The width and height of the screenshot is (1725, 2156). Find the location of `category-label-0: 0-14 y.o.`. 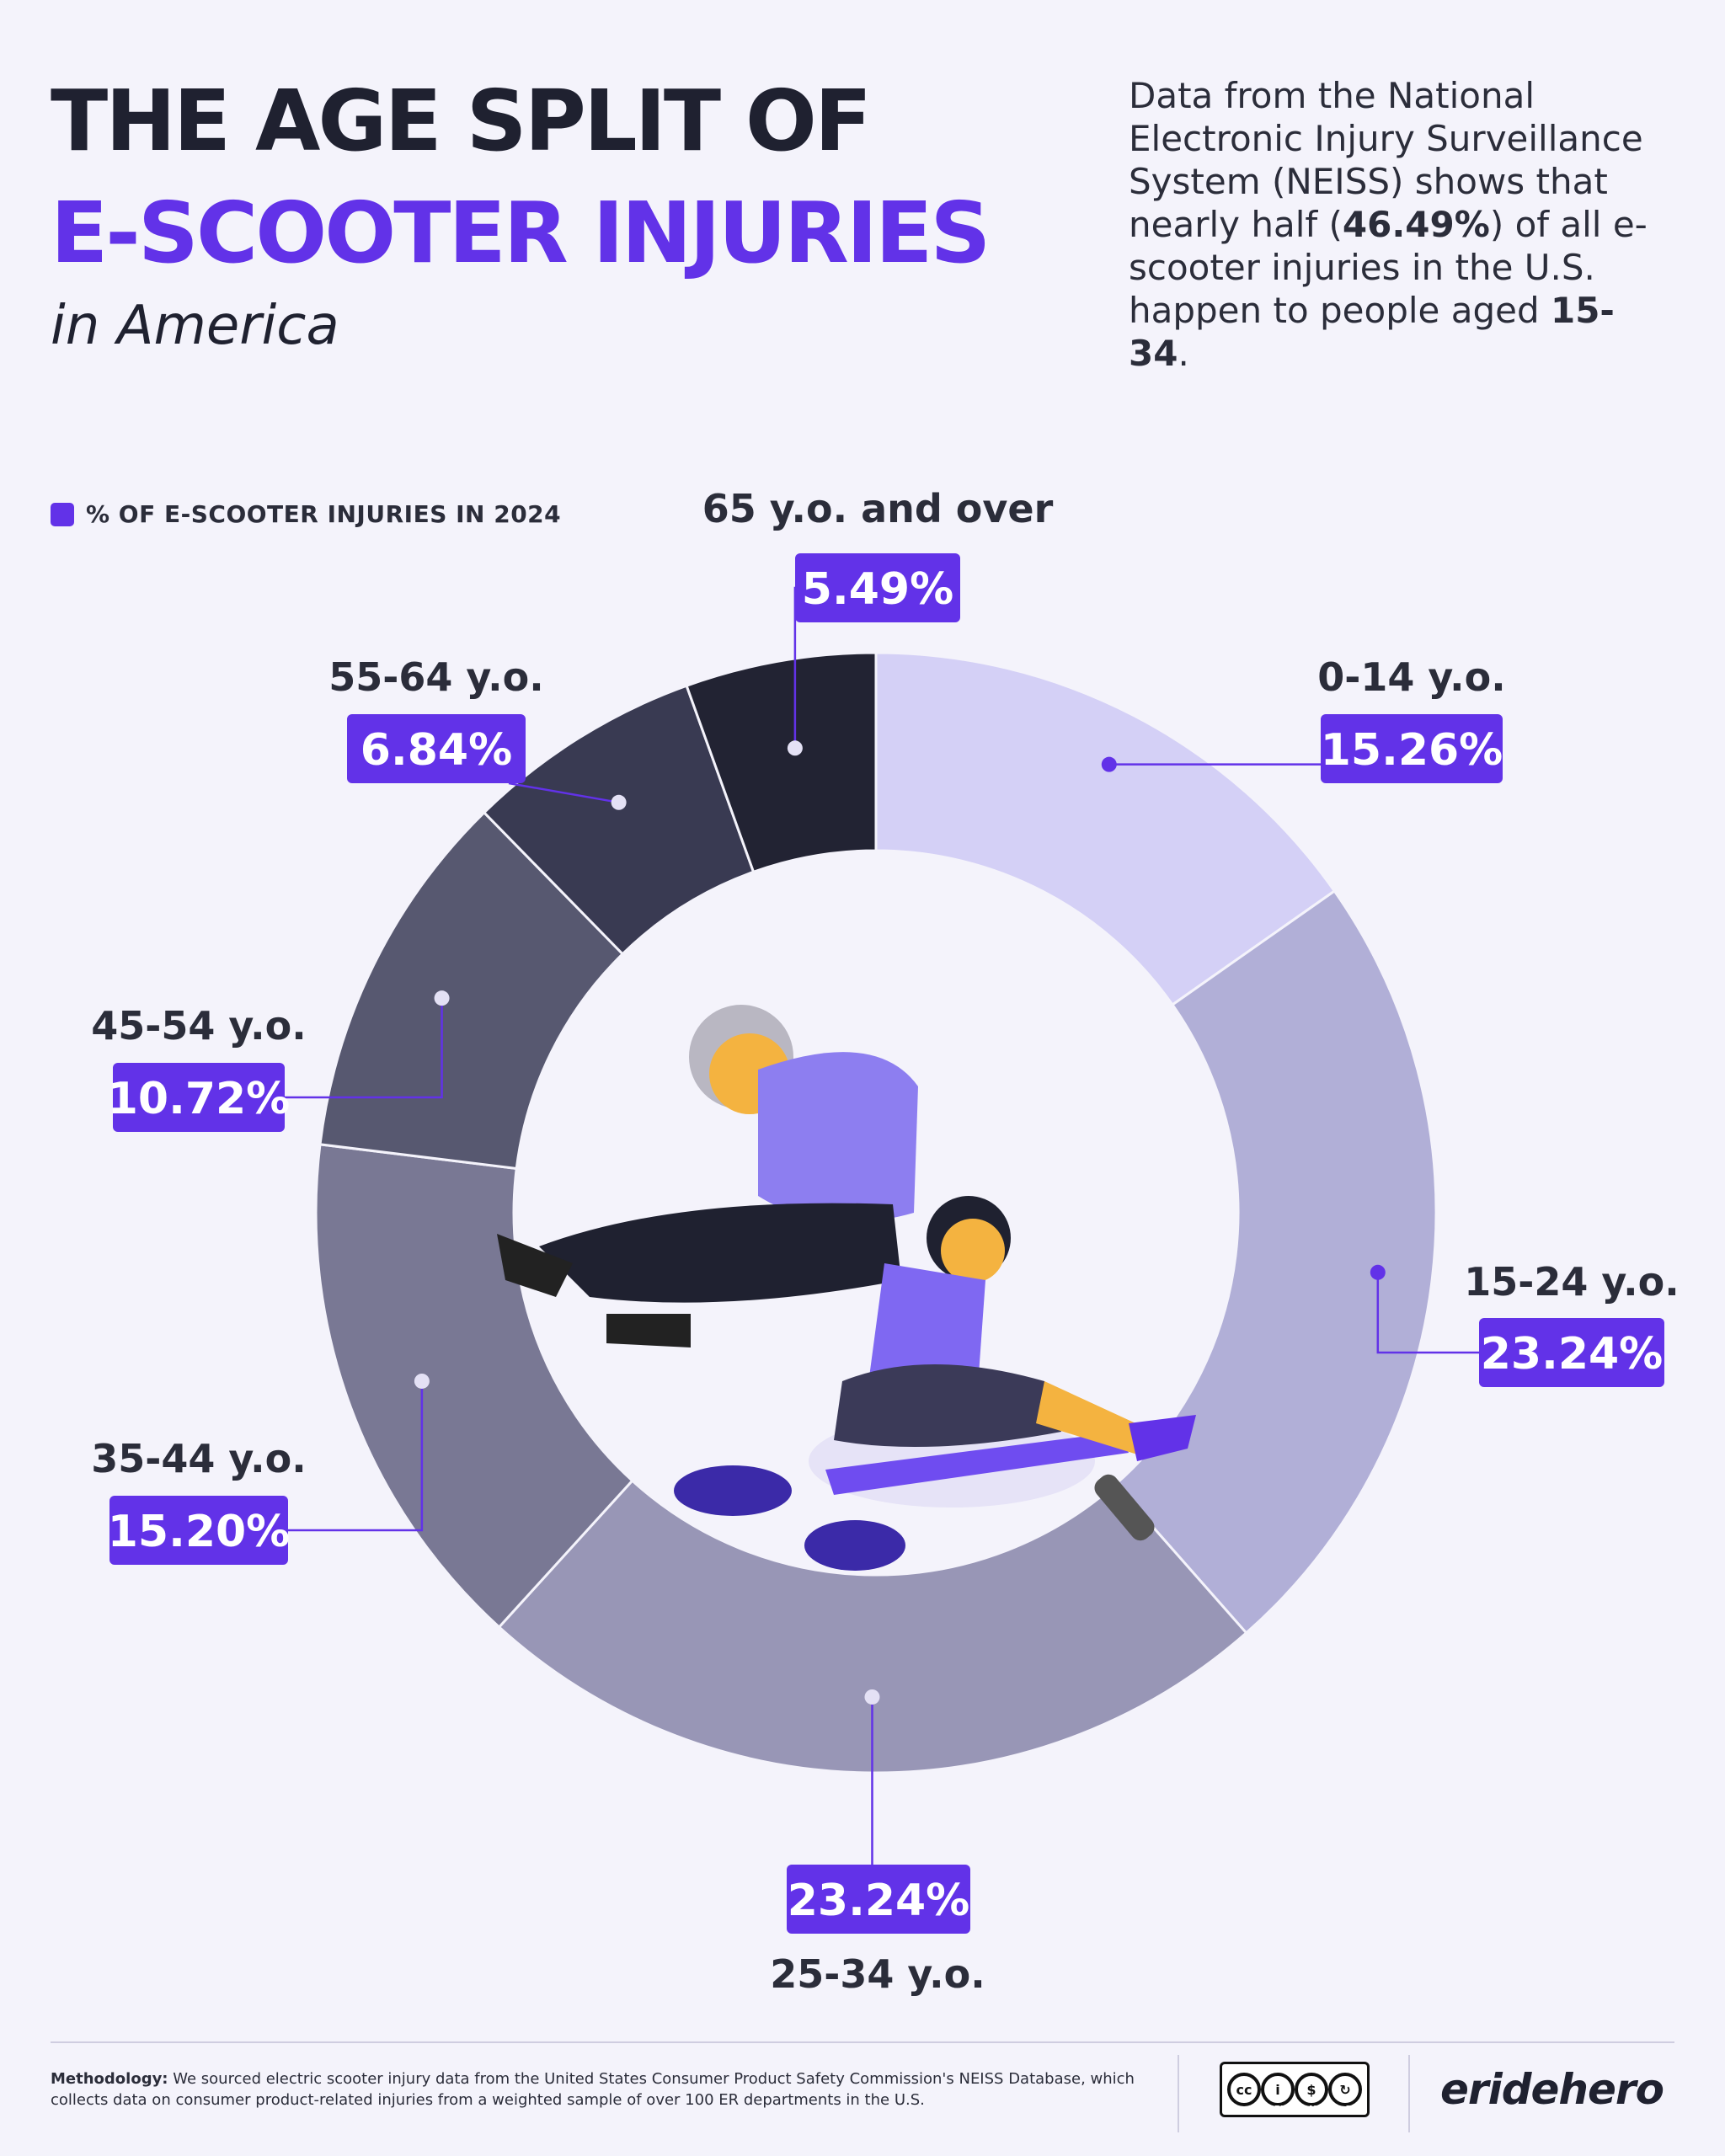

category-label-0: 0-14 y.o. is located at coordinates (1411, 677).